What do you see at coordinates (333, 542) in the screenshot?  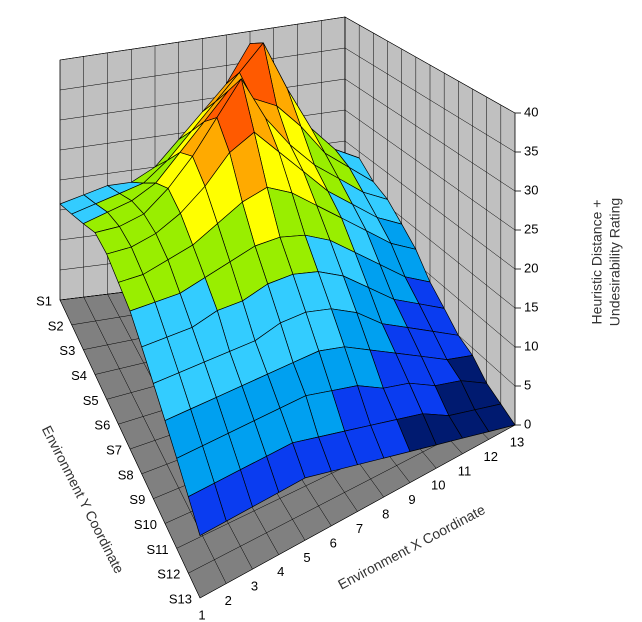 I see `x-tick-label: 6` at bounding box center [333, 542].